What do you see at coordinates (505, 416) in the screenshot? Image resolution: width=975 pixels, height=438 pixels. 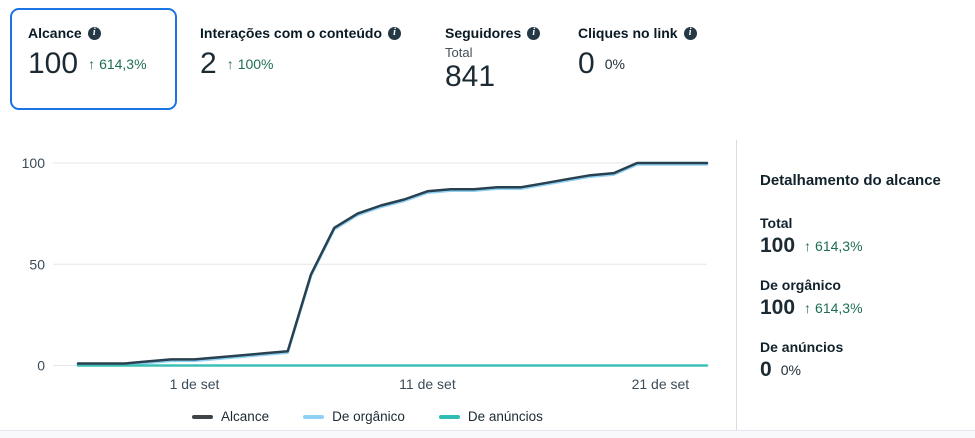 I see `legend-label: De anúncios` at bounding box center [505, 416].